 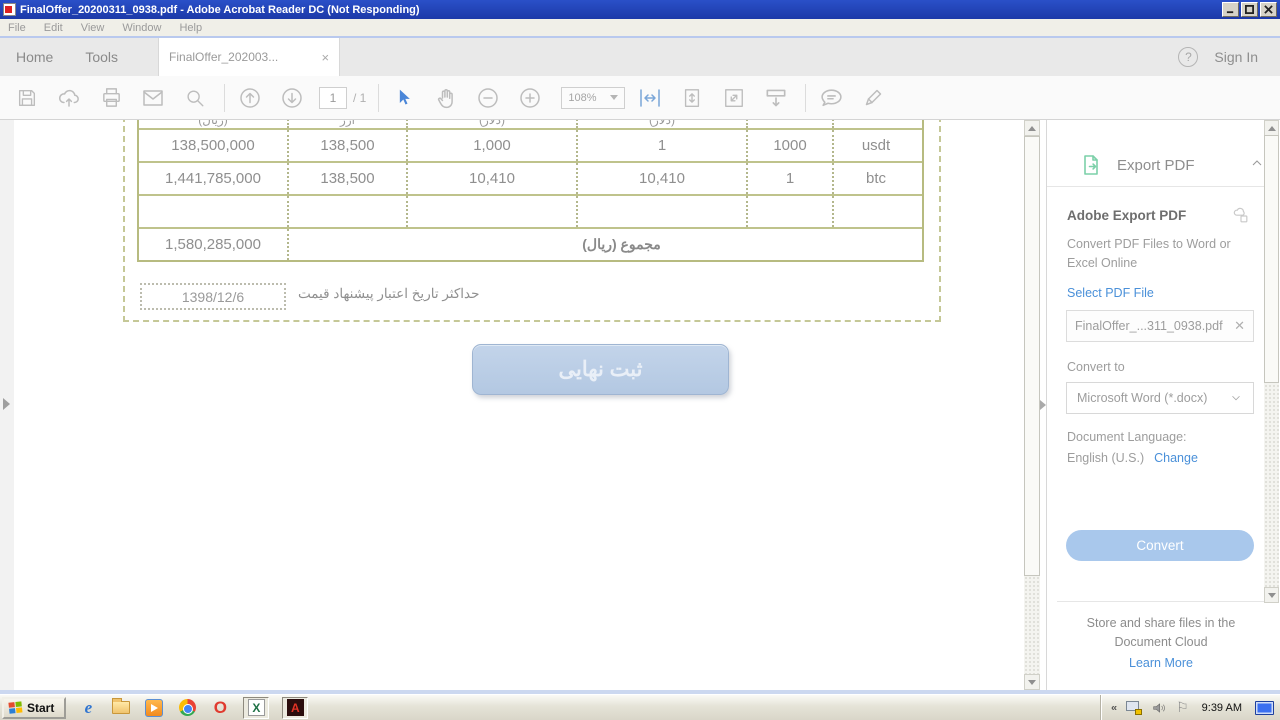 What do you see at coordinates (333, 97) in the screenshot?
I see `page-number-input: 1` at bounding box center [333, 97].